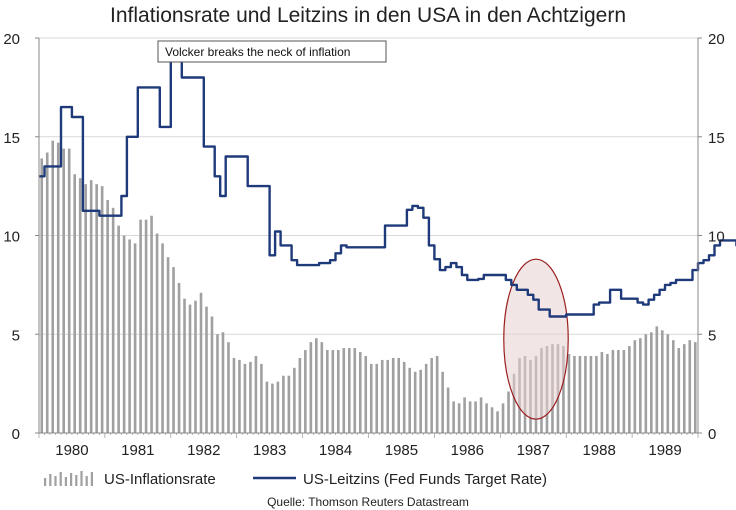  I want to click on x-tick-labels: 1980 1981 1982 1983 1984 1985 1986 1987 1988 1989, so click(368, 450).